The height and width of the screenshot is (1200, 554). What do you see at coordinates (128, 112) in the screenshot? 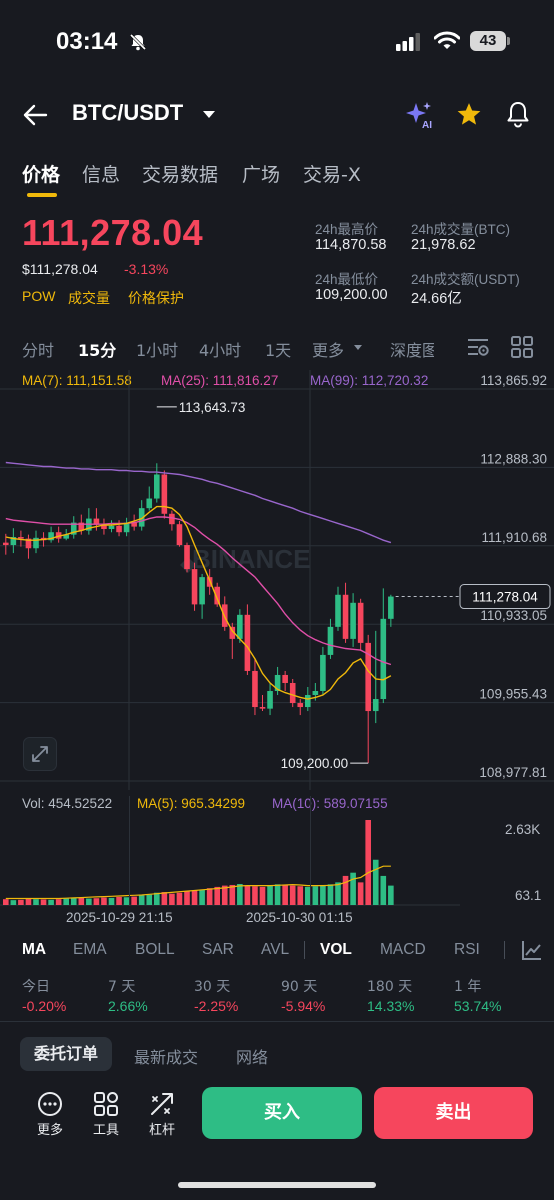
I see `pair-title: BTC/USDT` at bounding box center [128, 112].